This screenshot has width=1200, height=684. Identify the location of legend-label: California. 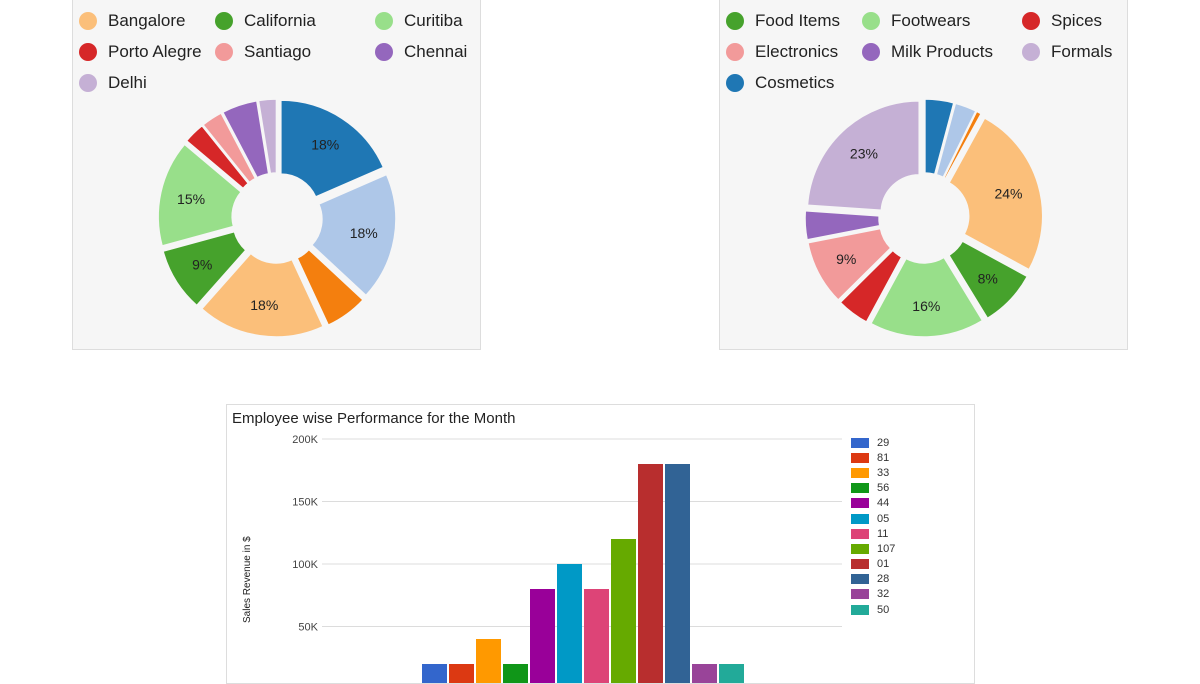
(280, 20).